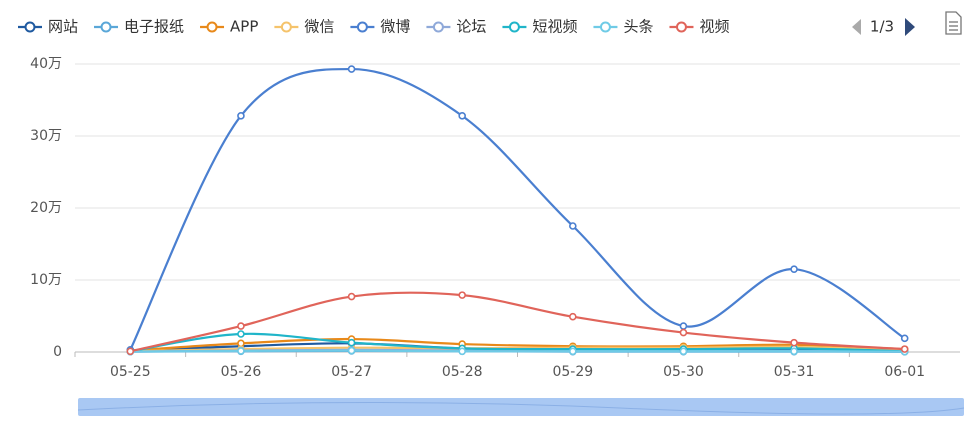  What do you see at coordinates (794, 372) in the screenshot?
I see `x-tick-label: 05-31` at bounding box center [794, 372].